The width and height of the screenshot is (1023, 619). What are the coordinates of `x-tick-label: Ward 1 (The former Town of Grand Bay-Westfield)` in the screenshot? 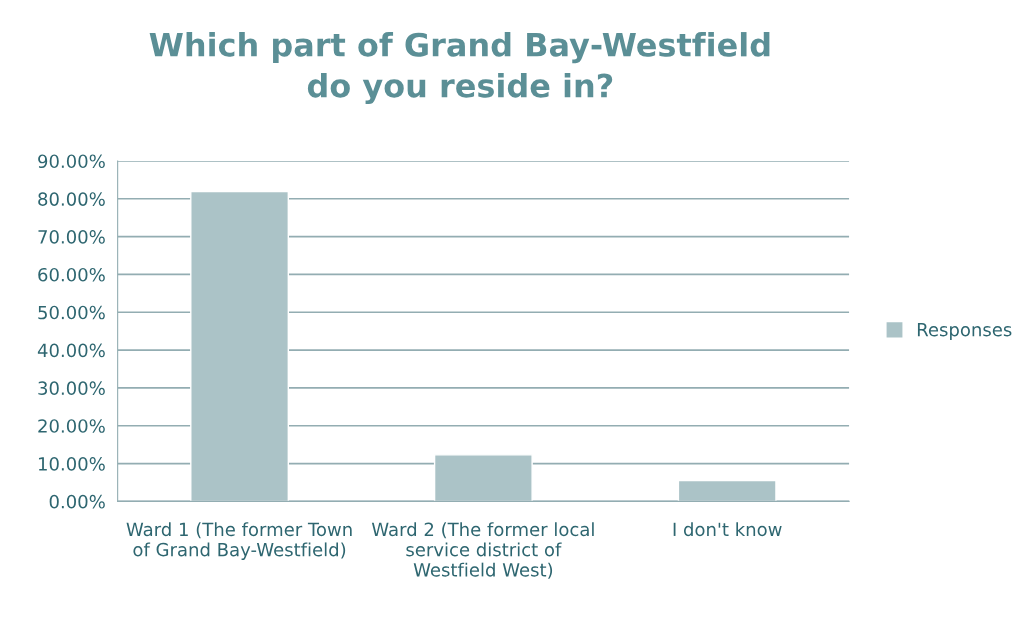 It's located at (239, 541).